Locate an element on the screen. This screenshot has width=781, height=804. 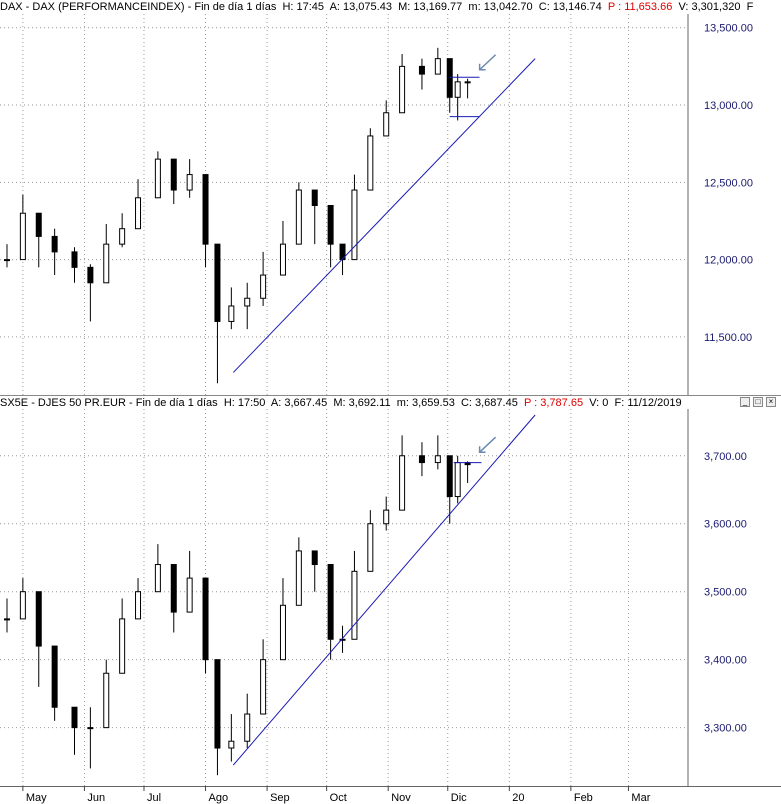
time-readout: H: 17:50 is located at coordinates (244, 403).